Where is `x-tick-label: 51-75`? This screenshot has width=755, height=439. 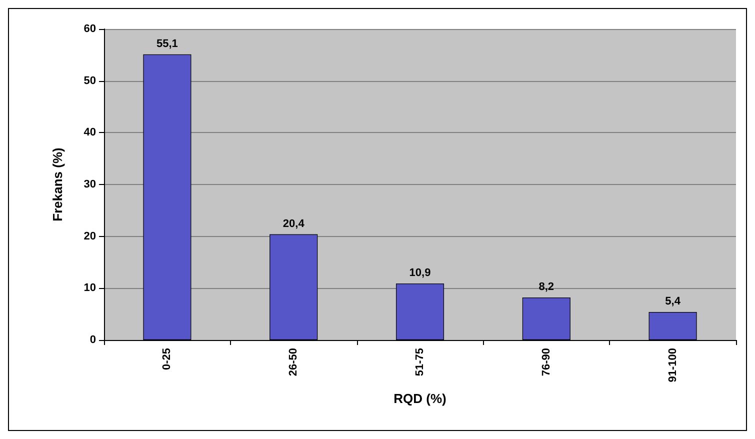 x-tick-label: 51-75 is located at coordinates (420, 362).